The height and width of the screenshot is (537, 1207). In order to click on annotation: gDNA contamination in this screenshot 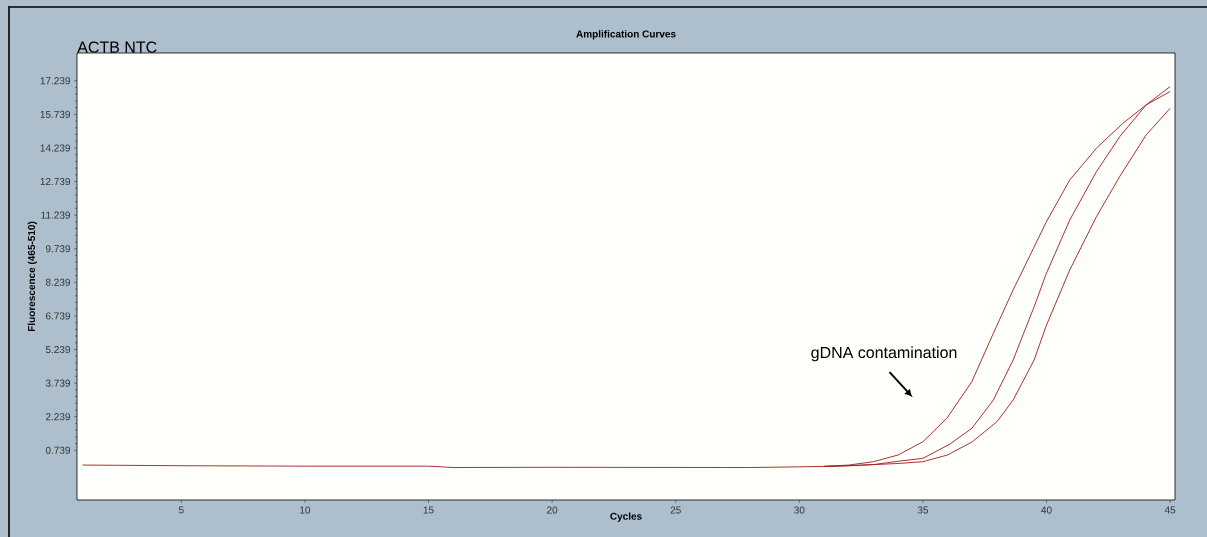, I will do `click(884, 354)`.